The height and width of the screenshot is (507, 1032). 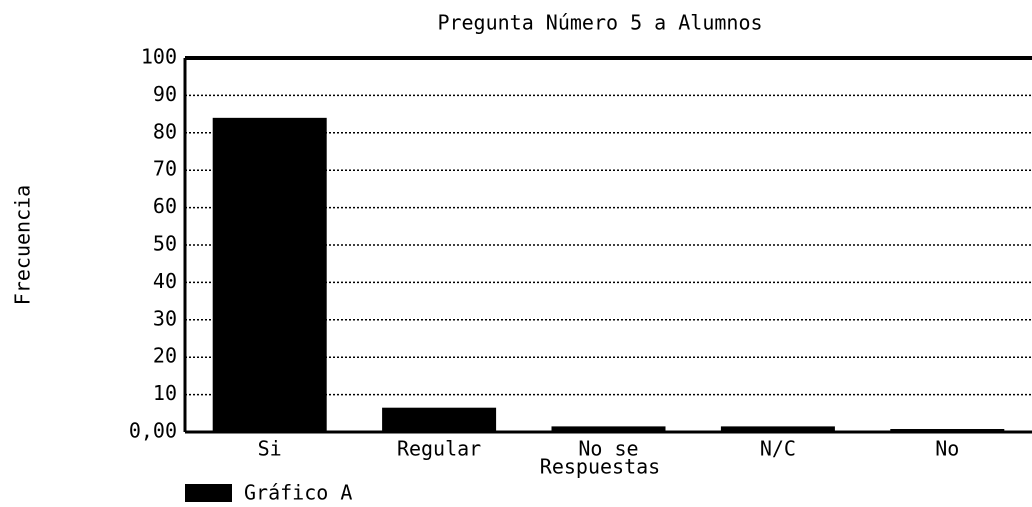 What do you see at coordinates (165, 393) in the screenshot?
I see `y-tick-label: 10` at bounding box center [165, 393].